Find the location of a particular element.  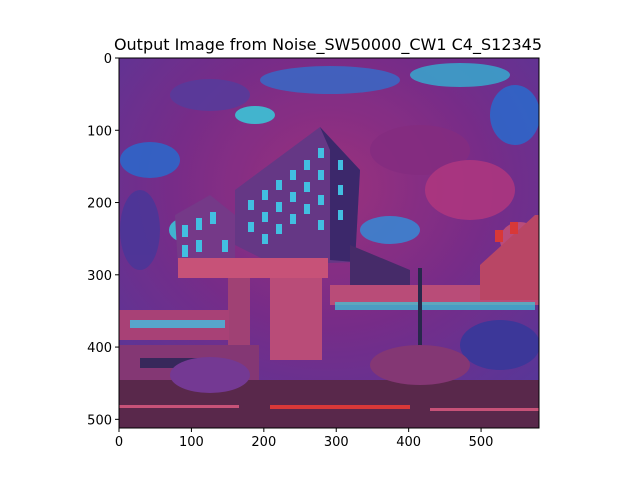

y-tick-label: 200 is located at coordinates (99, 204).